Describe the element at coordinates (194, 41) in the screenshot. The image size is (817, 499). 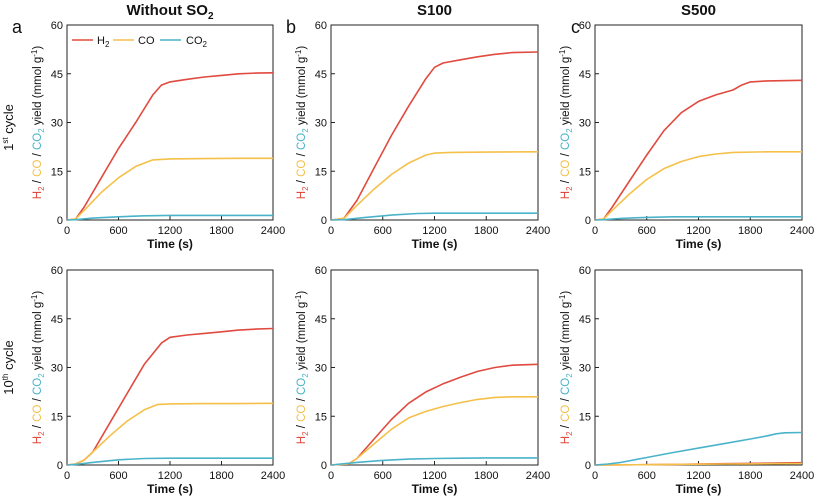
I see `legend-label-main: CO` at that location.